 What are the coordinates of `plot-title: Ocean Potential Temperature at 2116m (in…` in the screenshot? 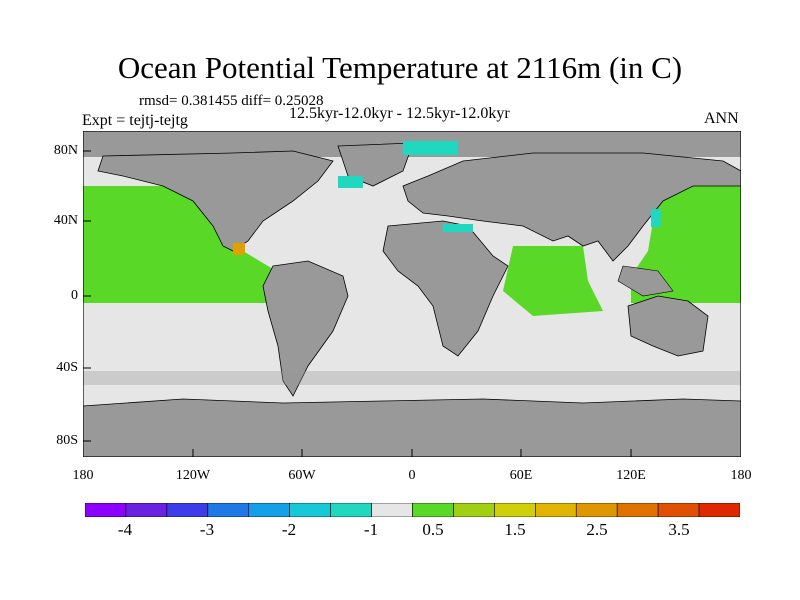 It's located at (400, 67).